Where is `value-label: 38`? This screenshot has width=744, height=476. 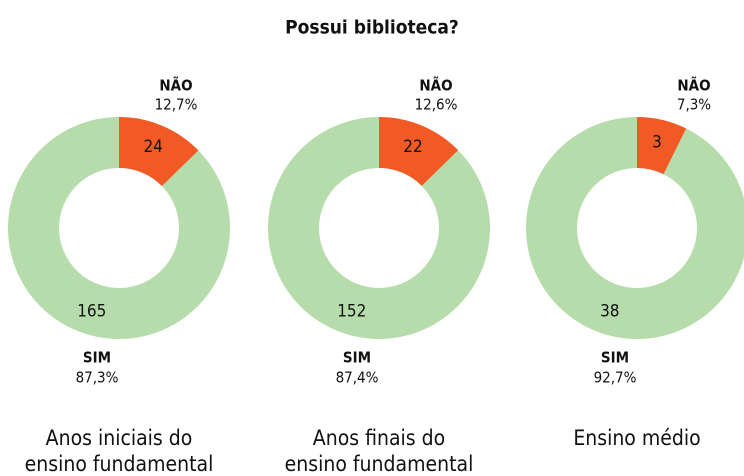
value-label: 38 is located at coordinates (609, 312).